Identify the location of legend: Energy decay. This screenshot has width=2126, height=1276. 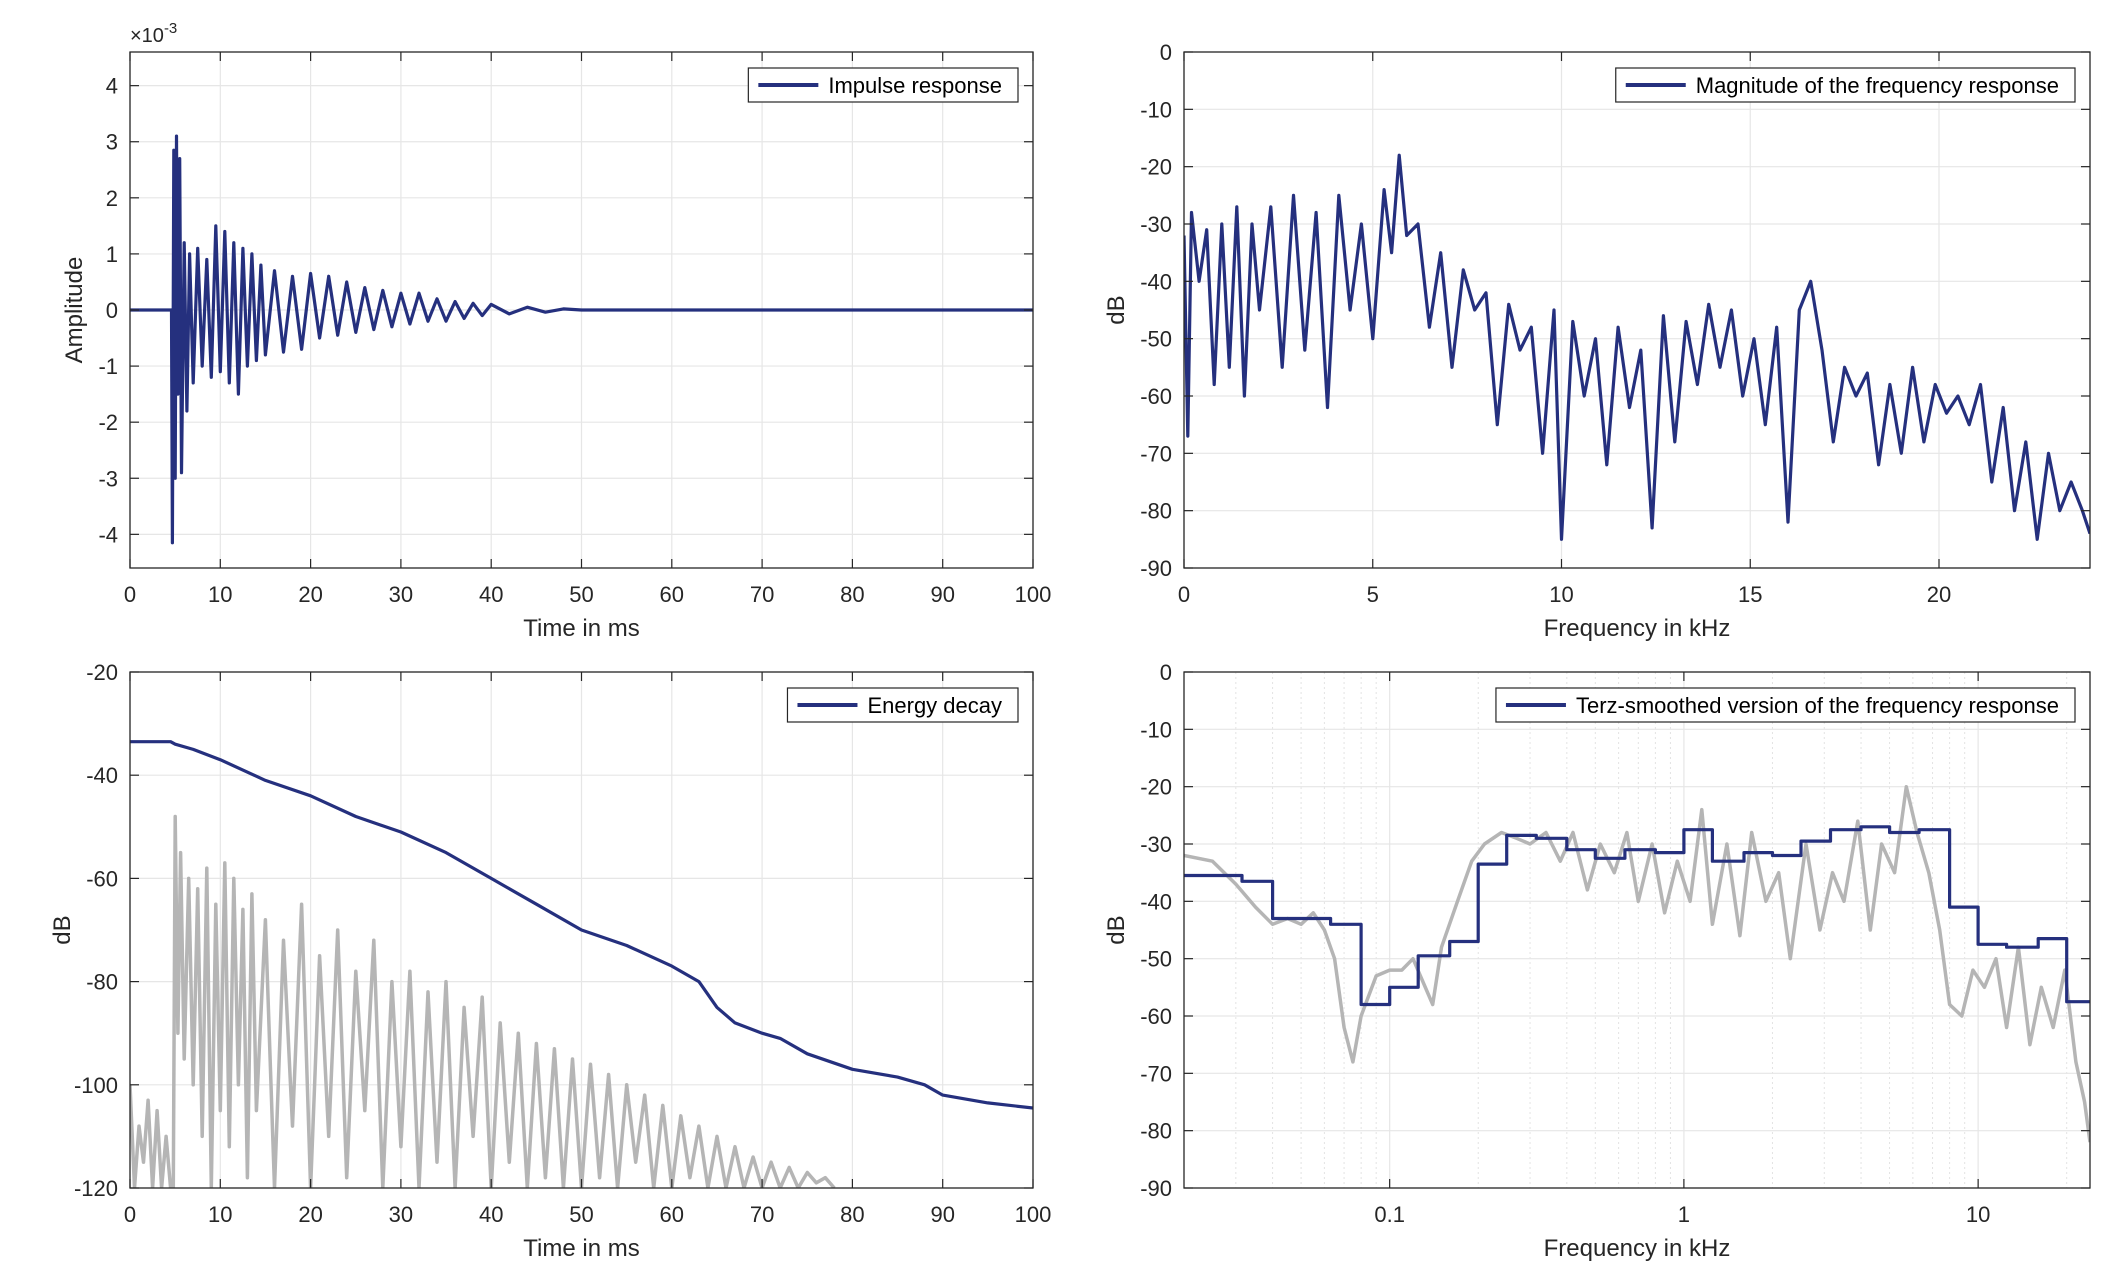
(902, 705).